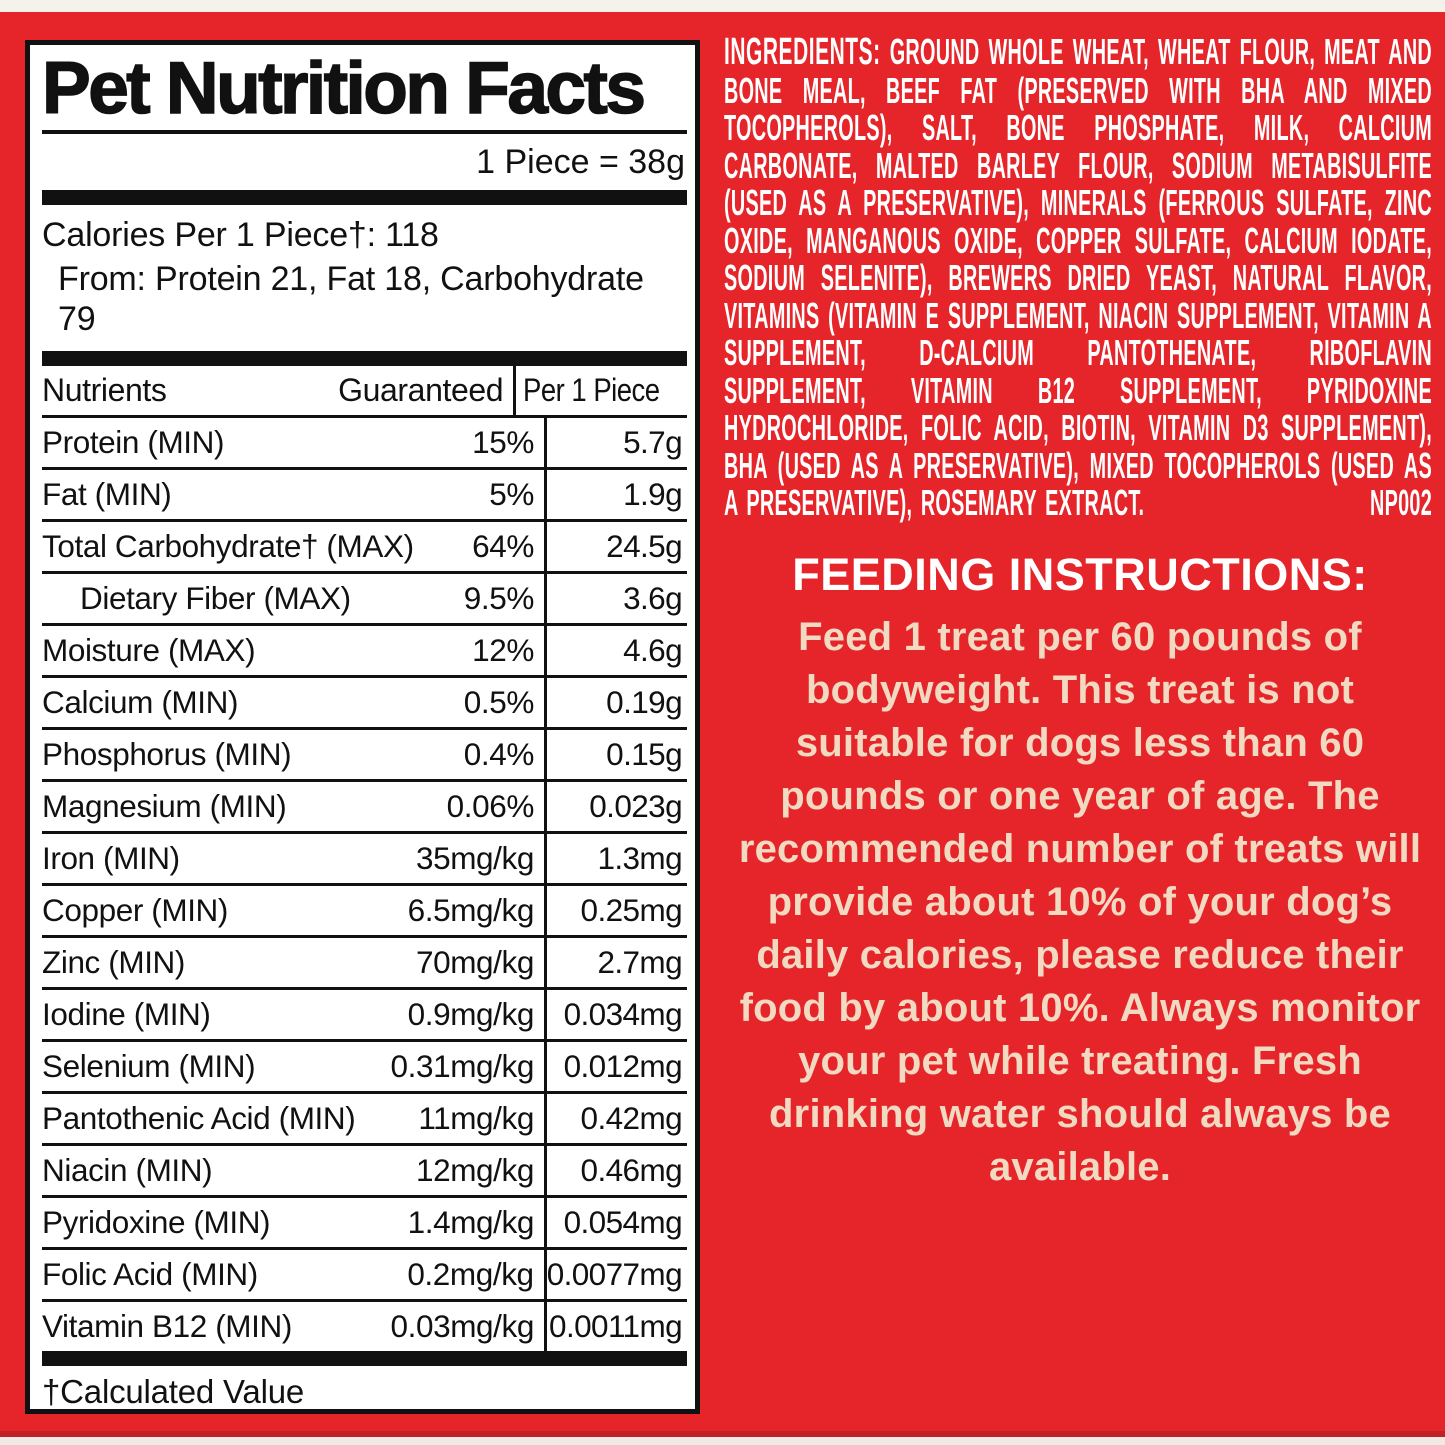 The height and width of the screenshot is (1445, 1445). What do you see at coordinates (511, 493) in the screenshot?
I see `row-guaranteed: 5%` at bounding box center [511, 493].